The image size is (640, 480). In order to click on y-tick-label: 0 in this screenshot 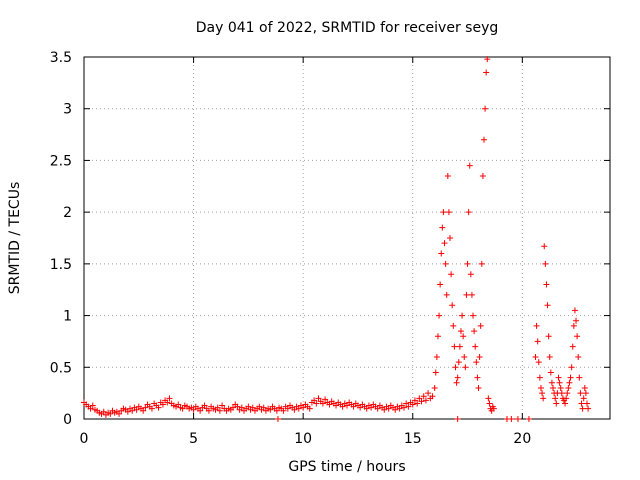, I will do `click(67, 420)`.